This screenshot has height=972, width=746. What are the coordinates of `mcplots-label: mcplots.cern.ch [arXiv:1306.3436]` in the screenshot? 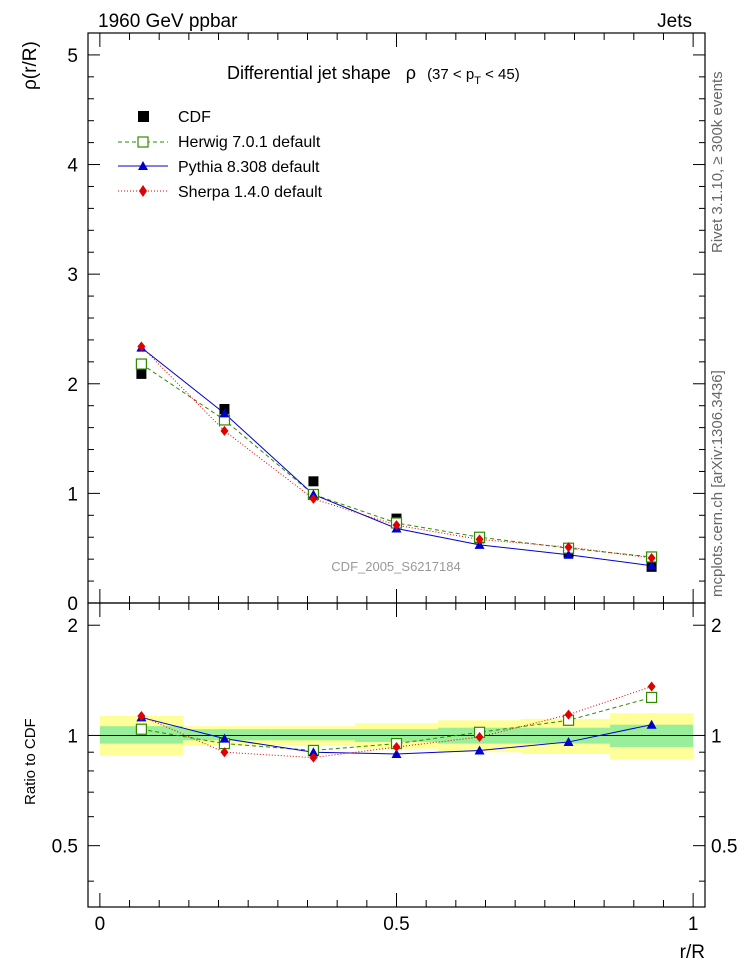 It's located at (717, 483).